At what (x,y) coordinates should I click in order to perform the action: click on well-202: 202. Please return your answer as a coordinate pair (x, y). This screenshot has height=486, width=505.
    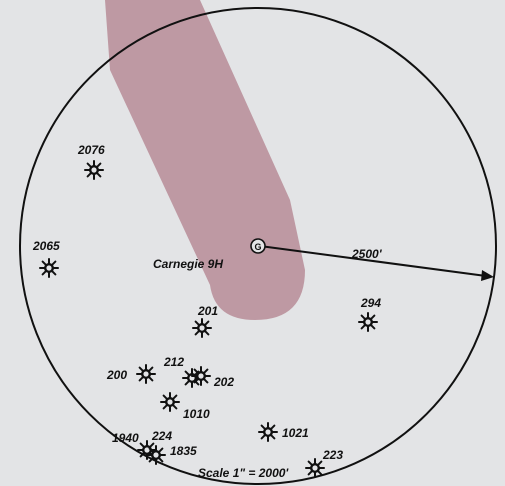
    Looking at the image, I should click on (212, 377).